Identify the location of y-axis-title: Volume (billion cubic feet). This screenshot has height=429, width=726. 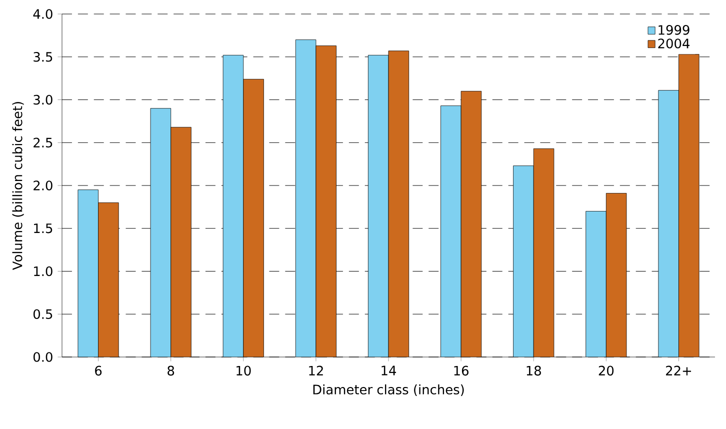
(18, 186).